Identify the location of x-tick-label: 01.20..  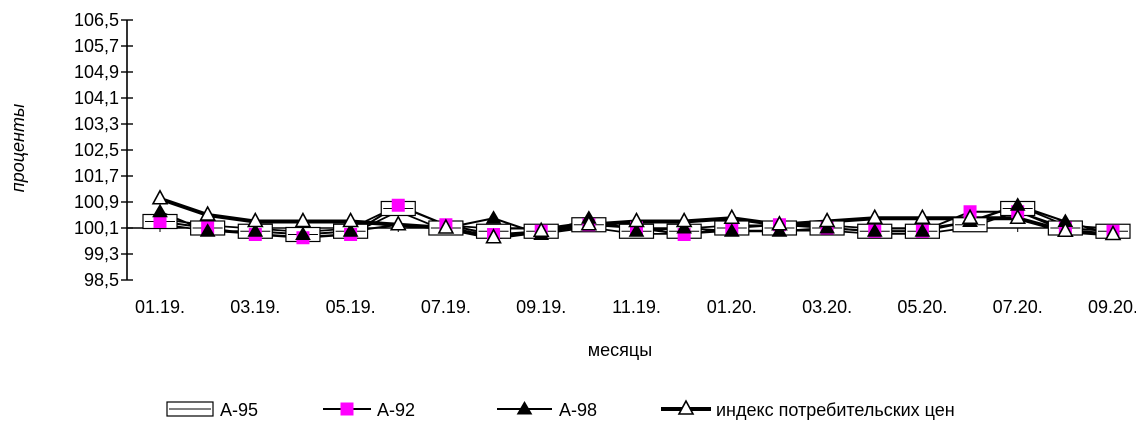
(732, 307).